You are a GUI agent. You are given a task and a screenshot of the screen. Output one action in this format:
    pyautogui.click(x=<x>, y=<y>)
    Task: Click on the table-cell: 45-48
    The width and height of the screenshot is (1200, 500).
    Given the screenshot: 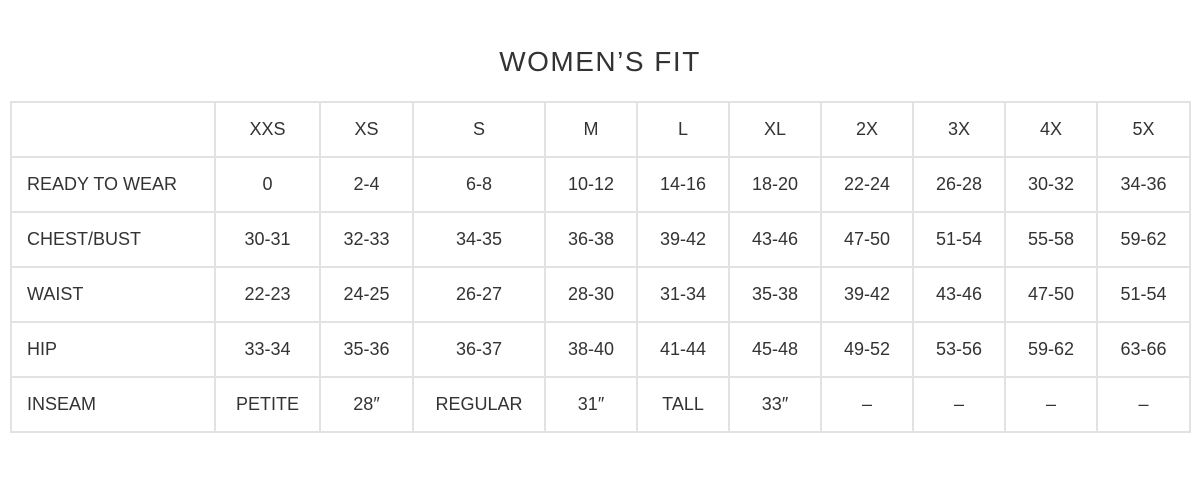 What is the action you would take?
    pyautogui.click(x=775, y=349)
    